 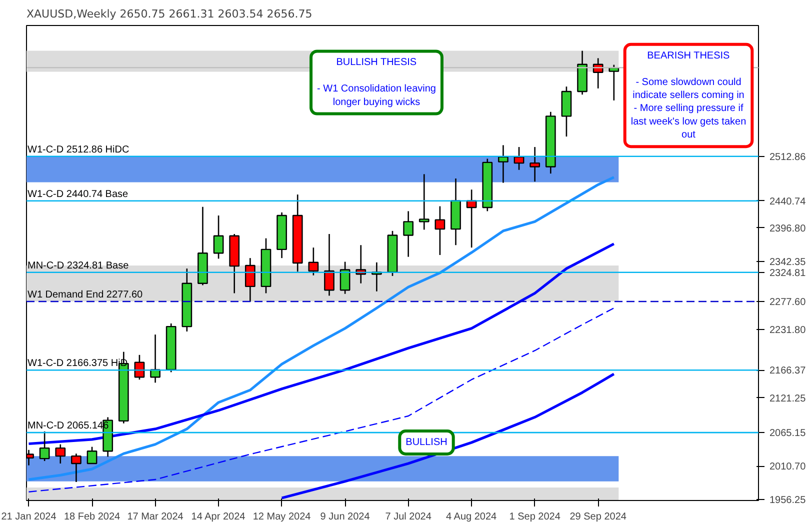 I want to click on y-tick-label: 2396.80, so click(x=788, y=228).